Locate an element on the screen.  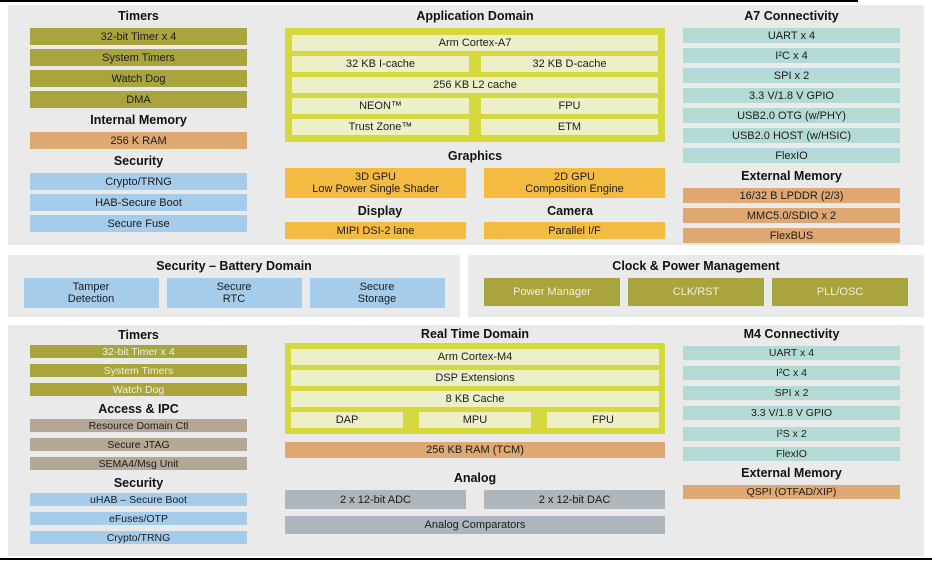
block-3d-gpu: 3D GPU Low Power Single Shader is located at coordinates (375, 183).